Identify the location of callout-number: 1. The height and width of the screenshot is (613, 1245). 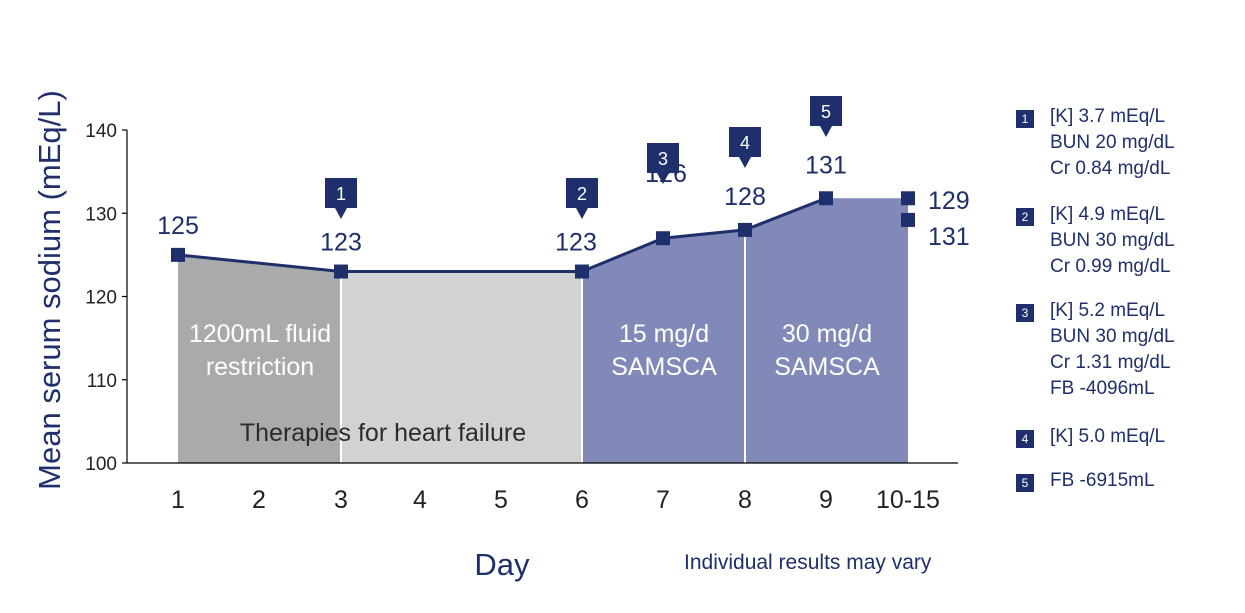
(341, 194).